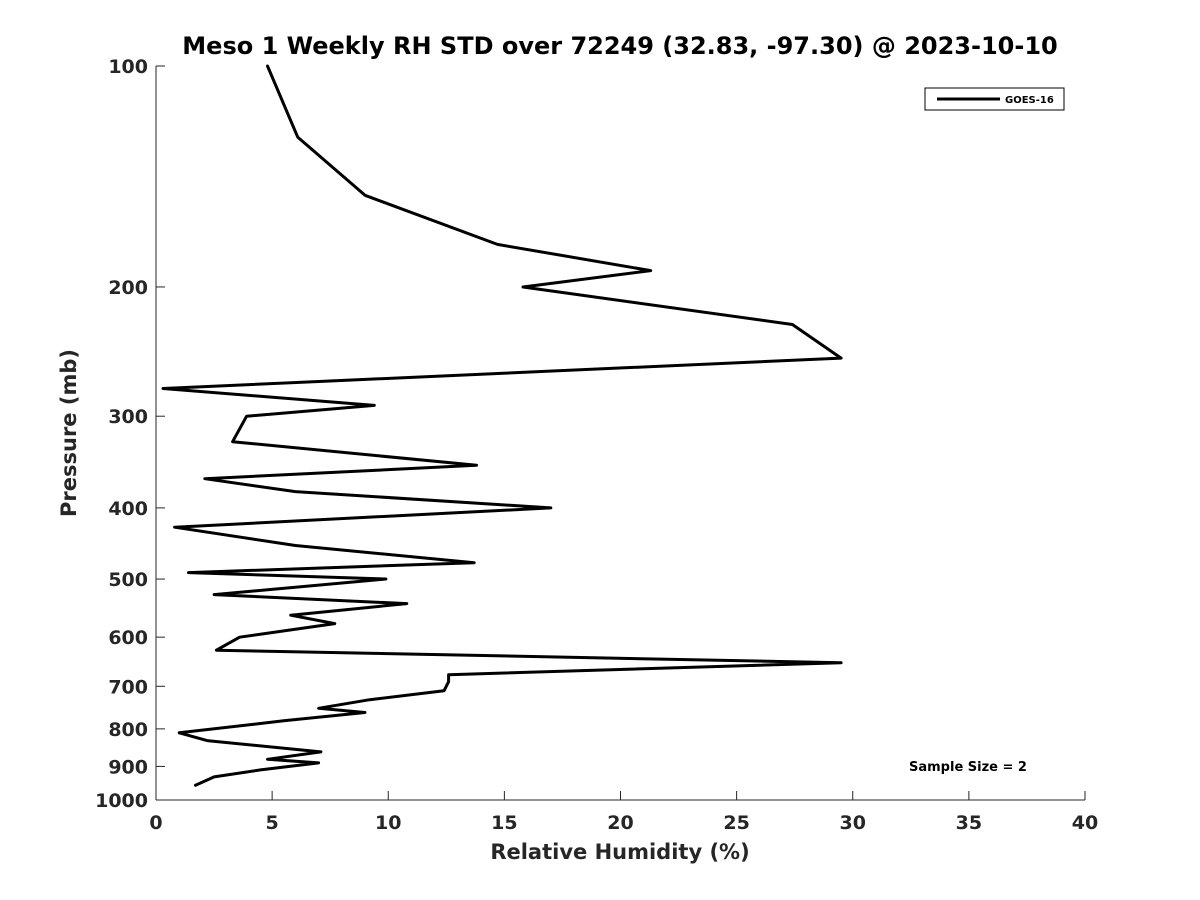 This screenshot has height=900, width=1200. I want to click on sample-size-annotation: Sample Size = 2, so click(968, 767).